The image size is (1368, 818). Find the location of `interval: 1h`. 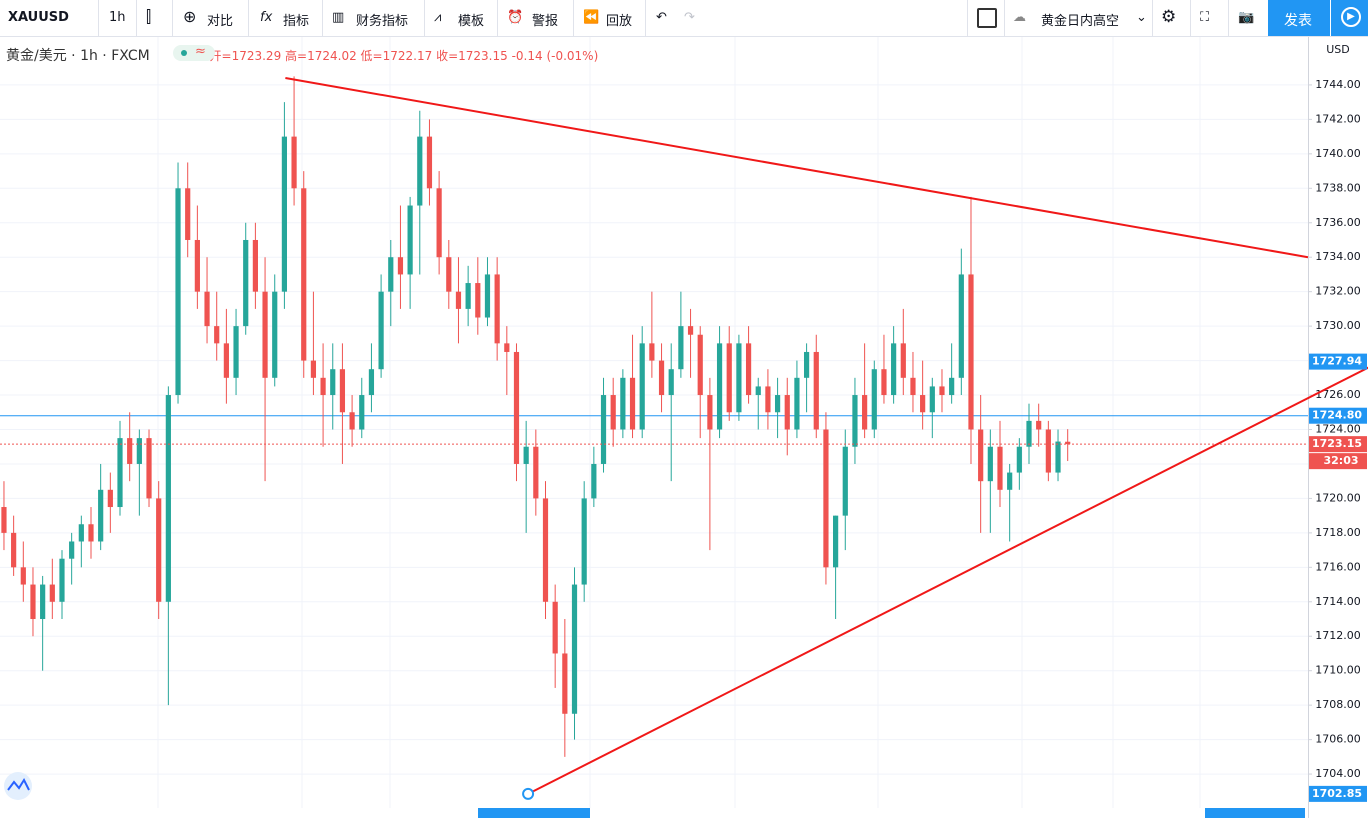

interval: 1h is located at coordinates (117, 17).